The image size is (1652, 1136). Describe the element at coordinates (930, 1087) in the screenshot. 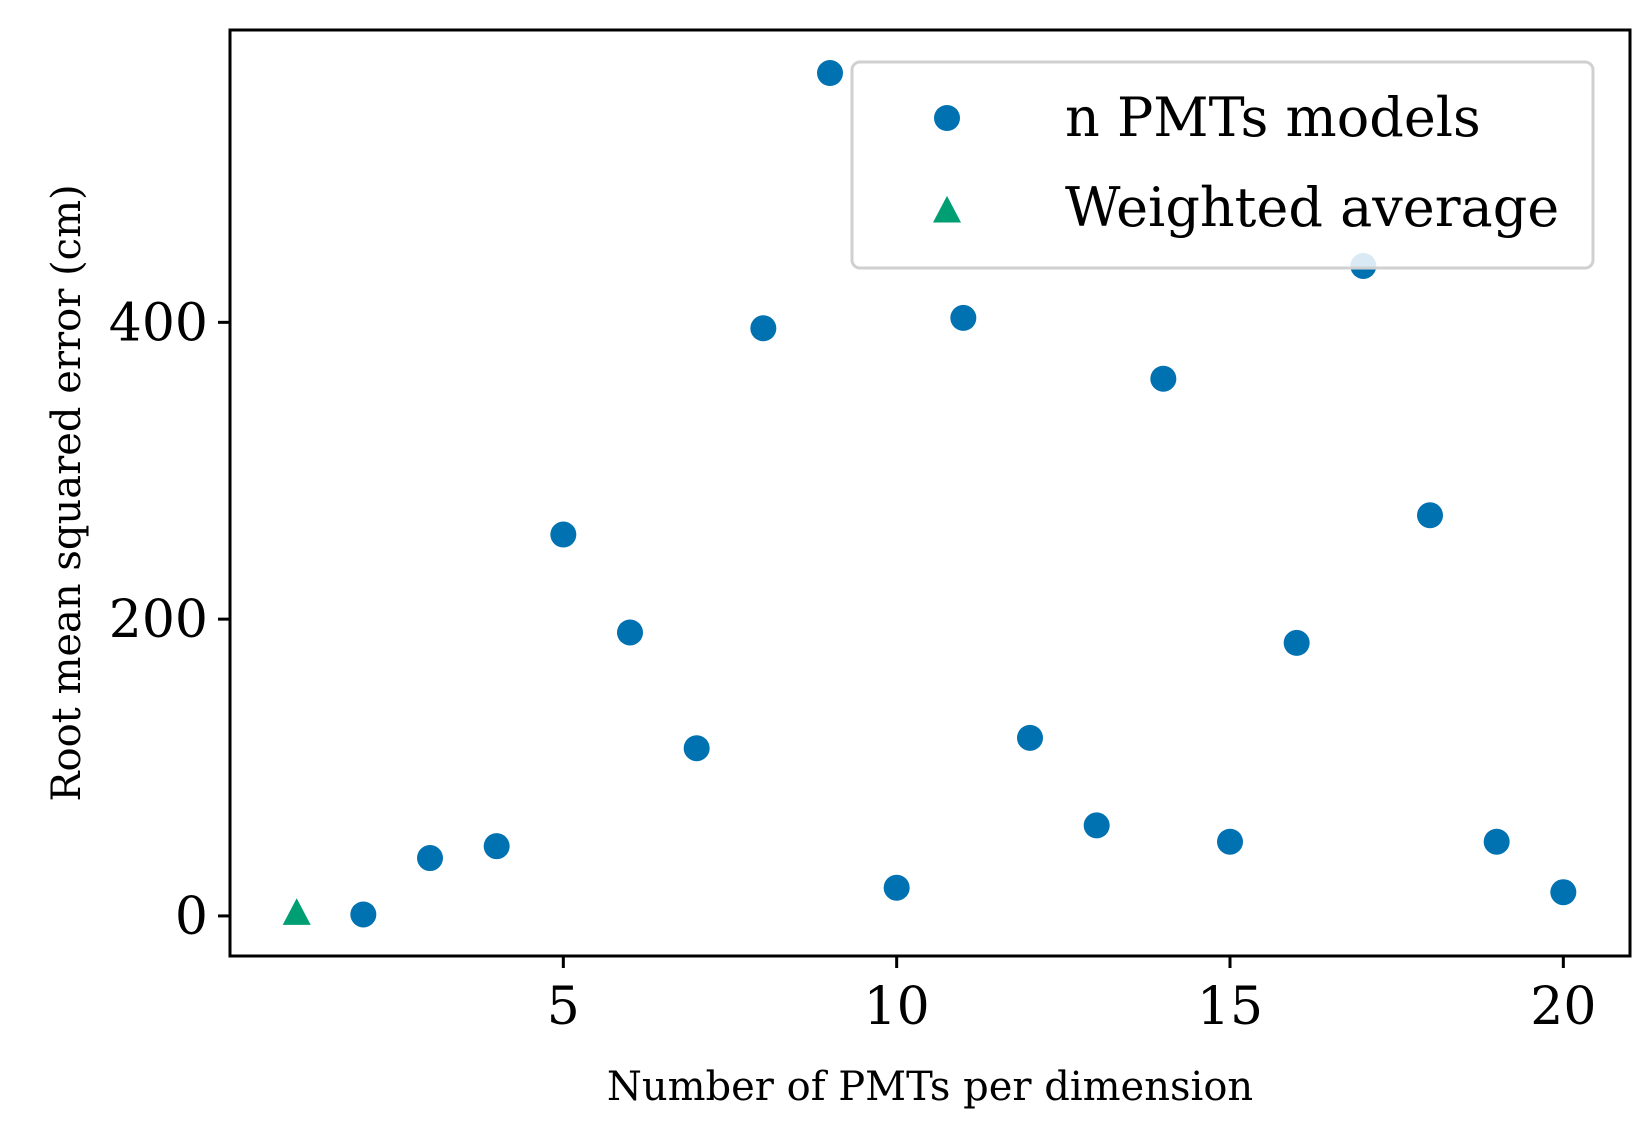

I see `x-axis-title: Number of PMTs per dimension` at that location.